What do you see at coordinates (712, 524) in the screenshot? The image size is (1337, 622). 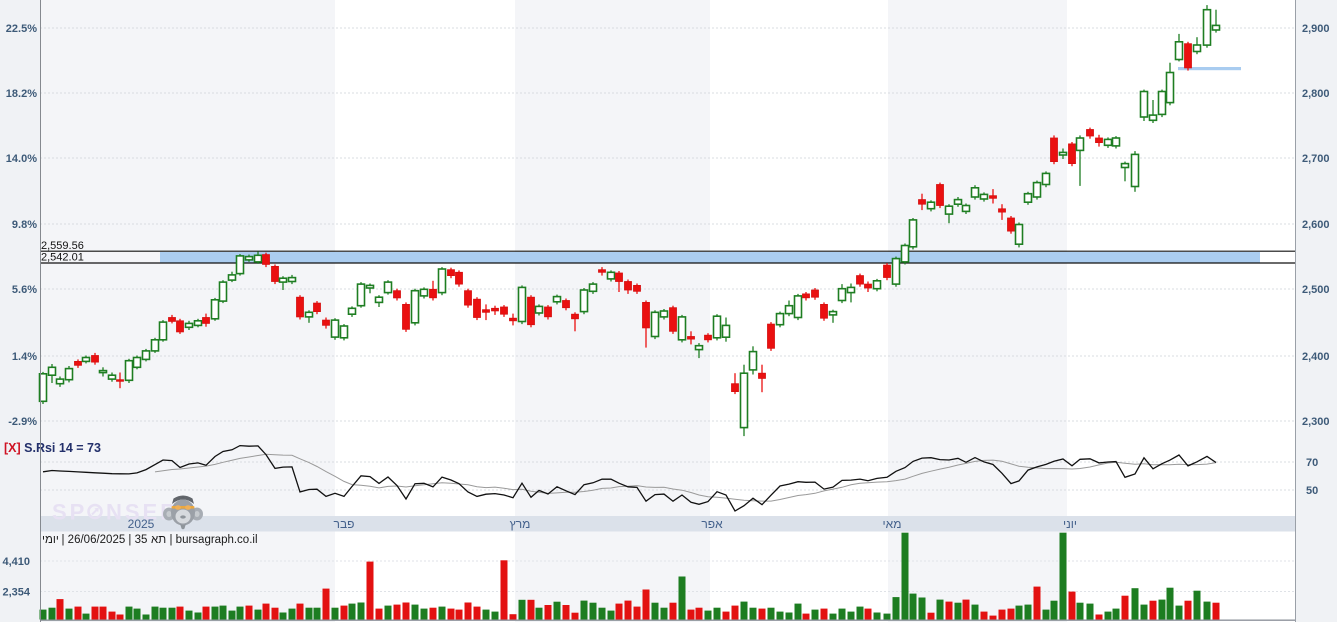 I see `svg-text: אפר` at bounding box center [712, 524].